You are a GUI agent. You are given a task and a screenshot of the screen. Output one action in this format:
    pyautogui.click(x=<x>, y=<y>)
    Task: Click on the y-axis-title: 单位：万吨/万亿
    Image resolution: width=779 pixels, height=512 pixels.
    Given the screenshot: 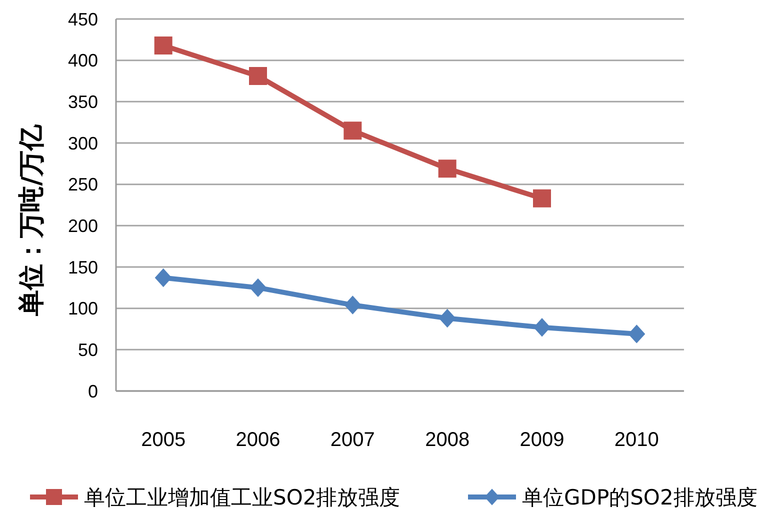 What is the action you would take?
    pyautogui.click(x=32, y=220)
    